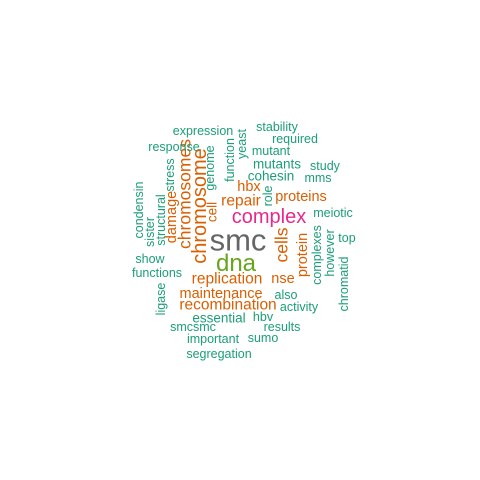 The height and width of the screenshot is (480, 480). What do you see at coordinates (219, 318) in the screenshot?
I see `word-essential: essential` at bounding box center [219, 318].